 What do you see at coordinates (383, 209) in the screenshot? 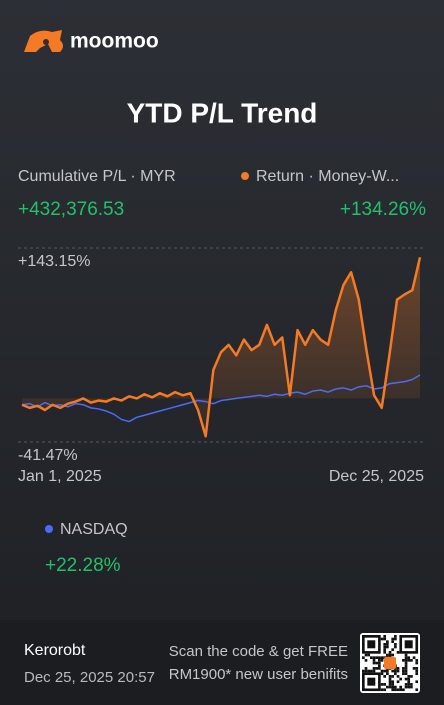
I see `series-total: +134.26%` at bounding box center [383, 209].